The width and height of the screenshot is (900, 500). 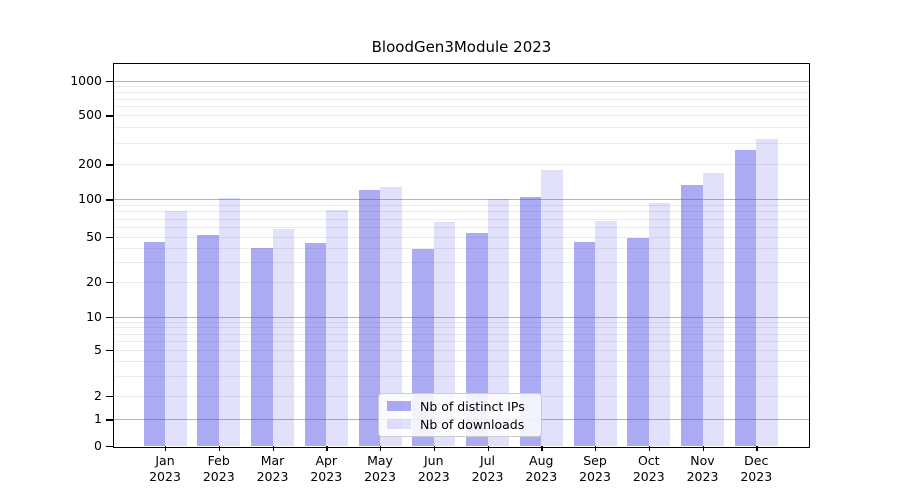 What do you see at coordinates (649, 448) in the screenshot?
I see `x-tick-oct` at bounding box center [649, 448].